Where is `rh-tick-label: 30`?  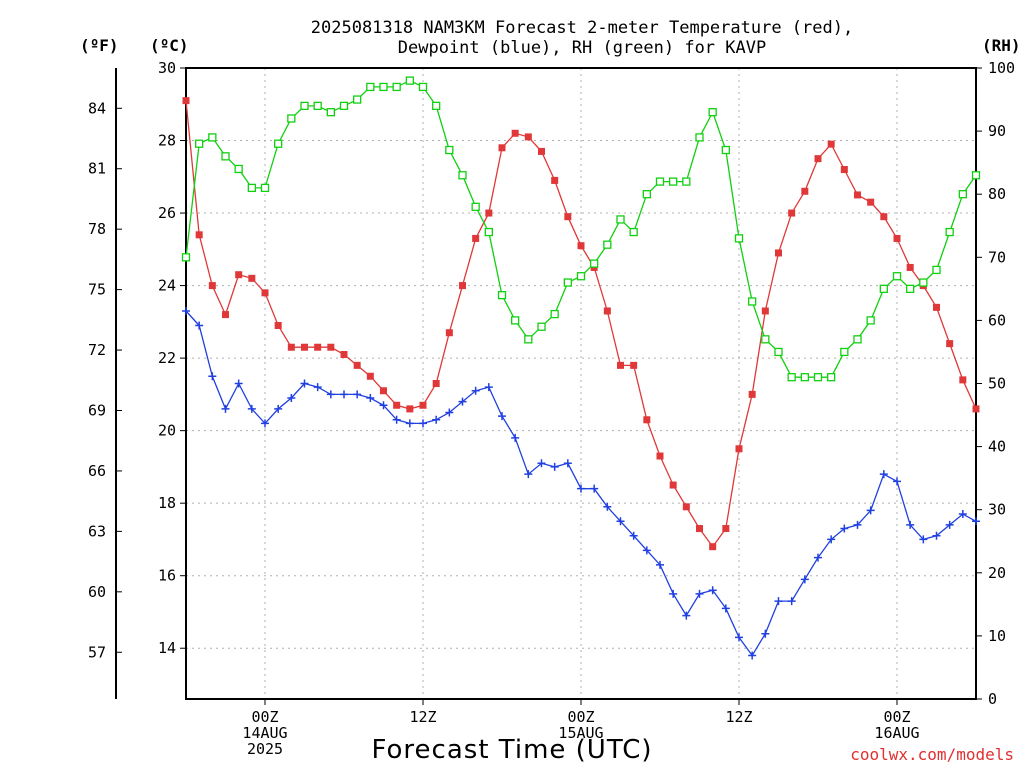 rh-tick-label: 30 is located at coordinates (997, 510).